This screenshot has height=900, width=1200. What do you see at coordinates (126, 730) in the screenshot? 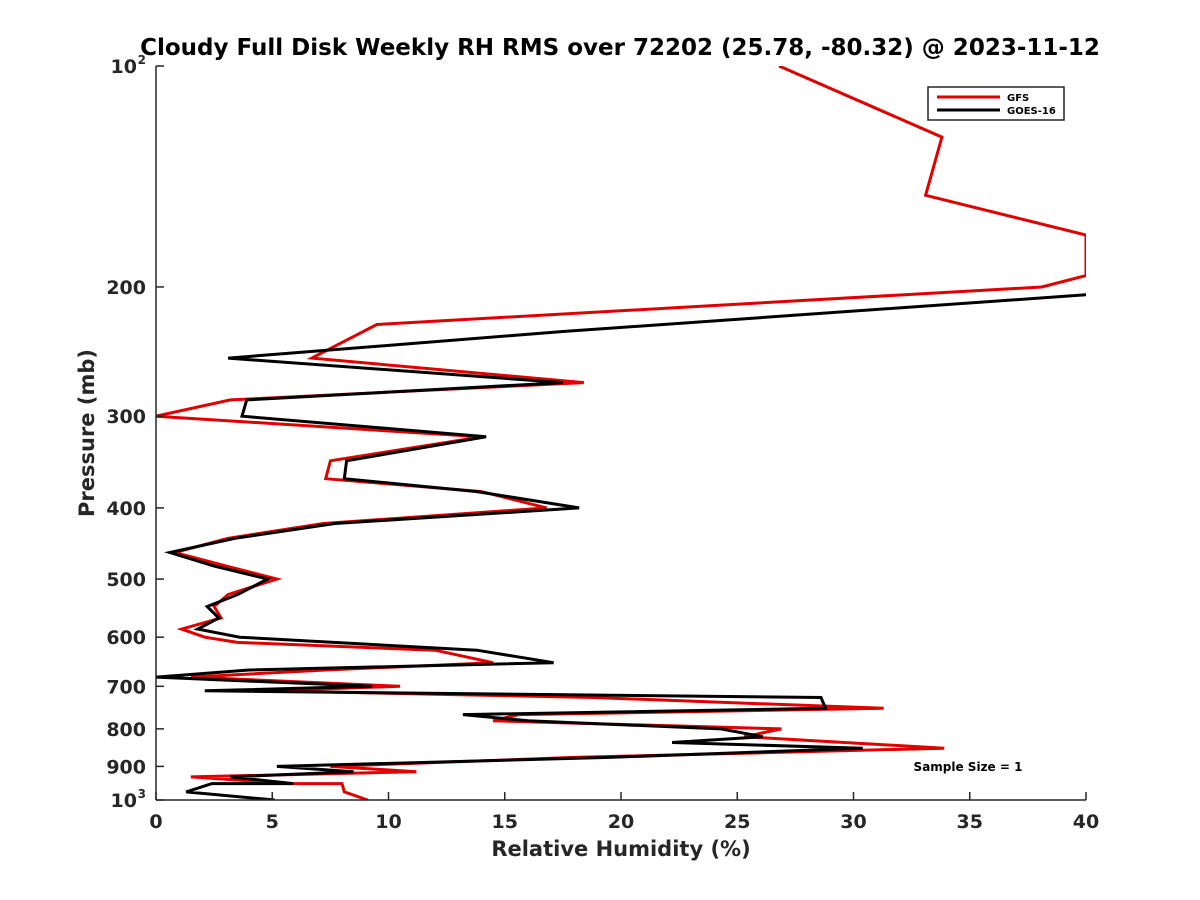
I see `y-tick-label: 800` at bounding box center [126, 730].